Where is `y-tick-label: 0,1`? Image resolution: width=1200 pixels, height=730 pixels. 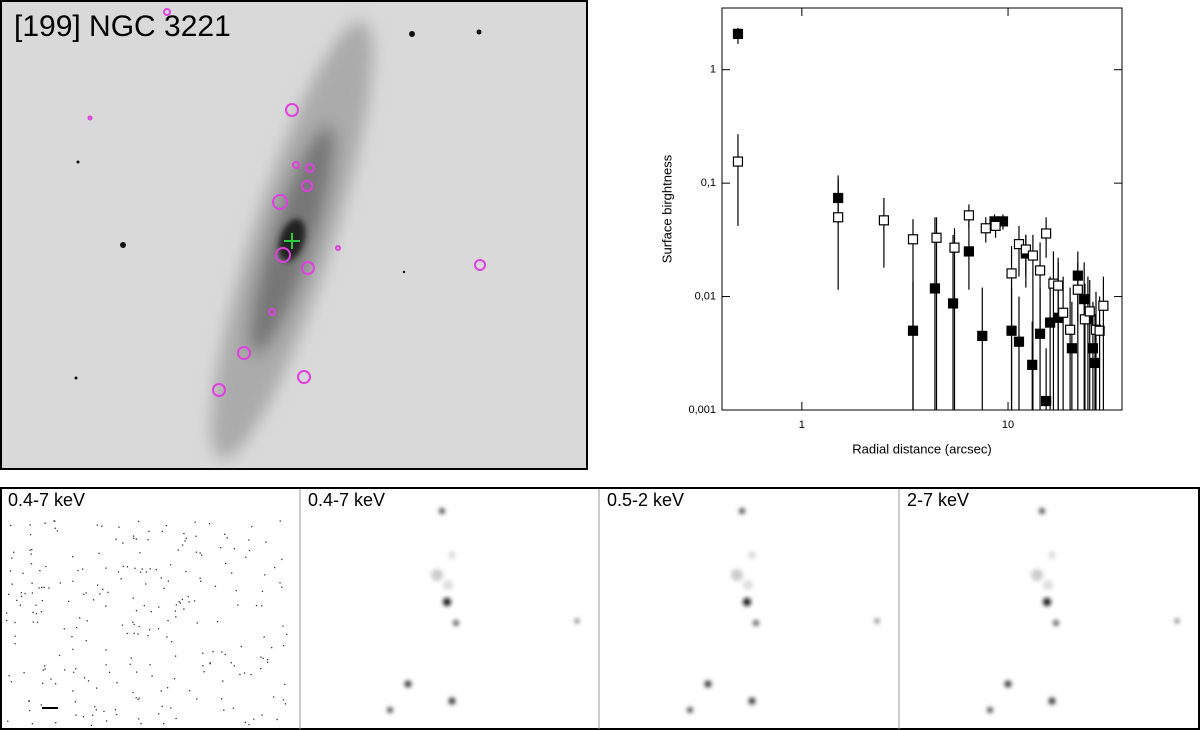 y-tick-label: 0,1 is located at coordinates (708, 183).